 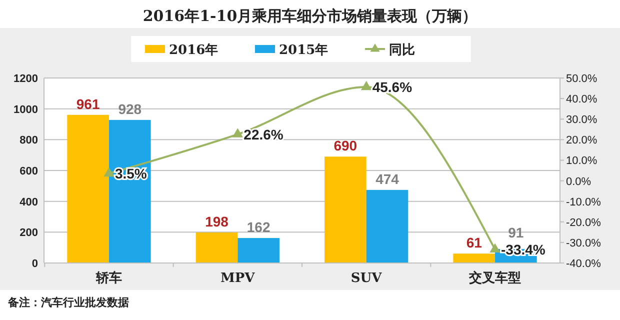 What do you see at coordinates (516, 232) in the screenshot?
I see `data-label: 91` at bounding box center [516, 232].